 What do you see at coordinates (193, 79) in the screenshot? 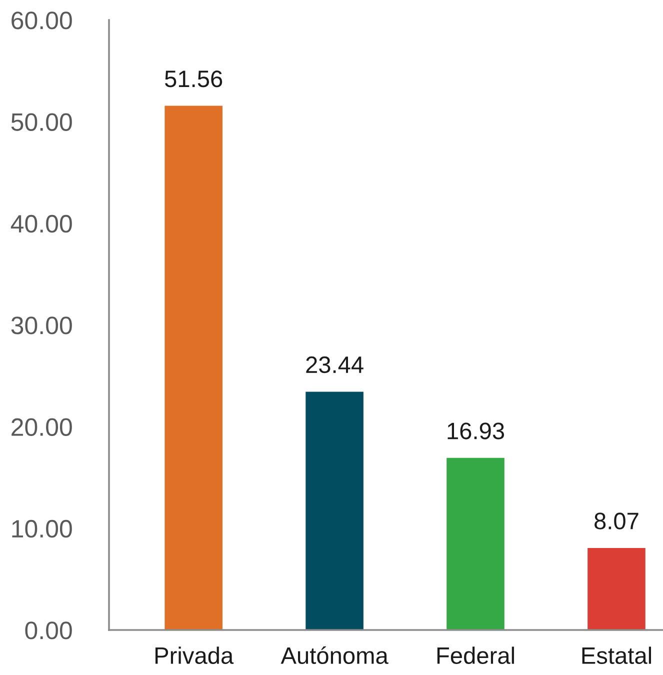
I see `data-label: 51.56` at bounding box center [193, 79].